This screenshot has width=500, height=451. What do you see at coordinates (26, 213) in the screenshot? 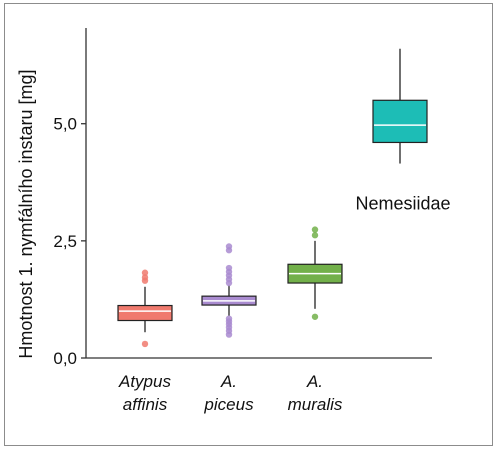
I see `y-axis-label: Hmotnost 1. nymfálního instaru [mg]` at bounding box center [26, 213].